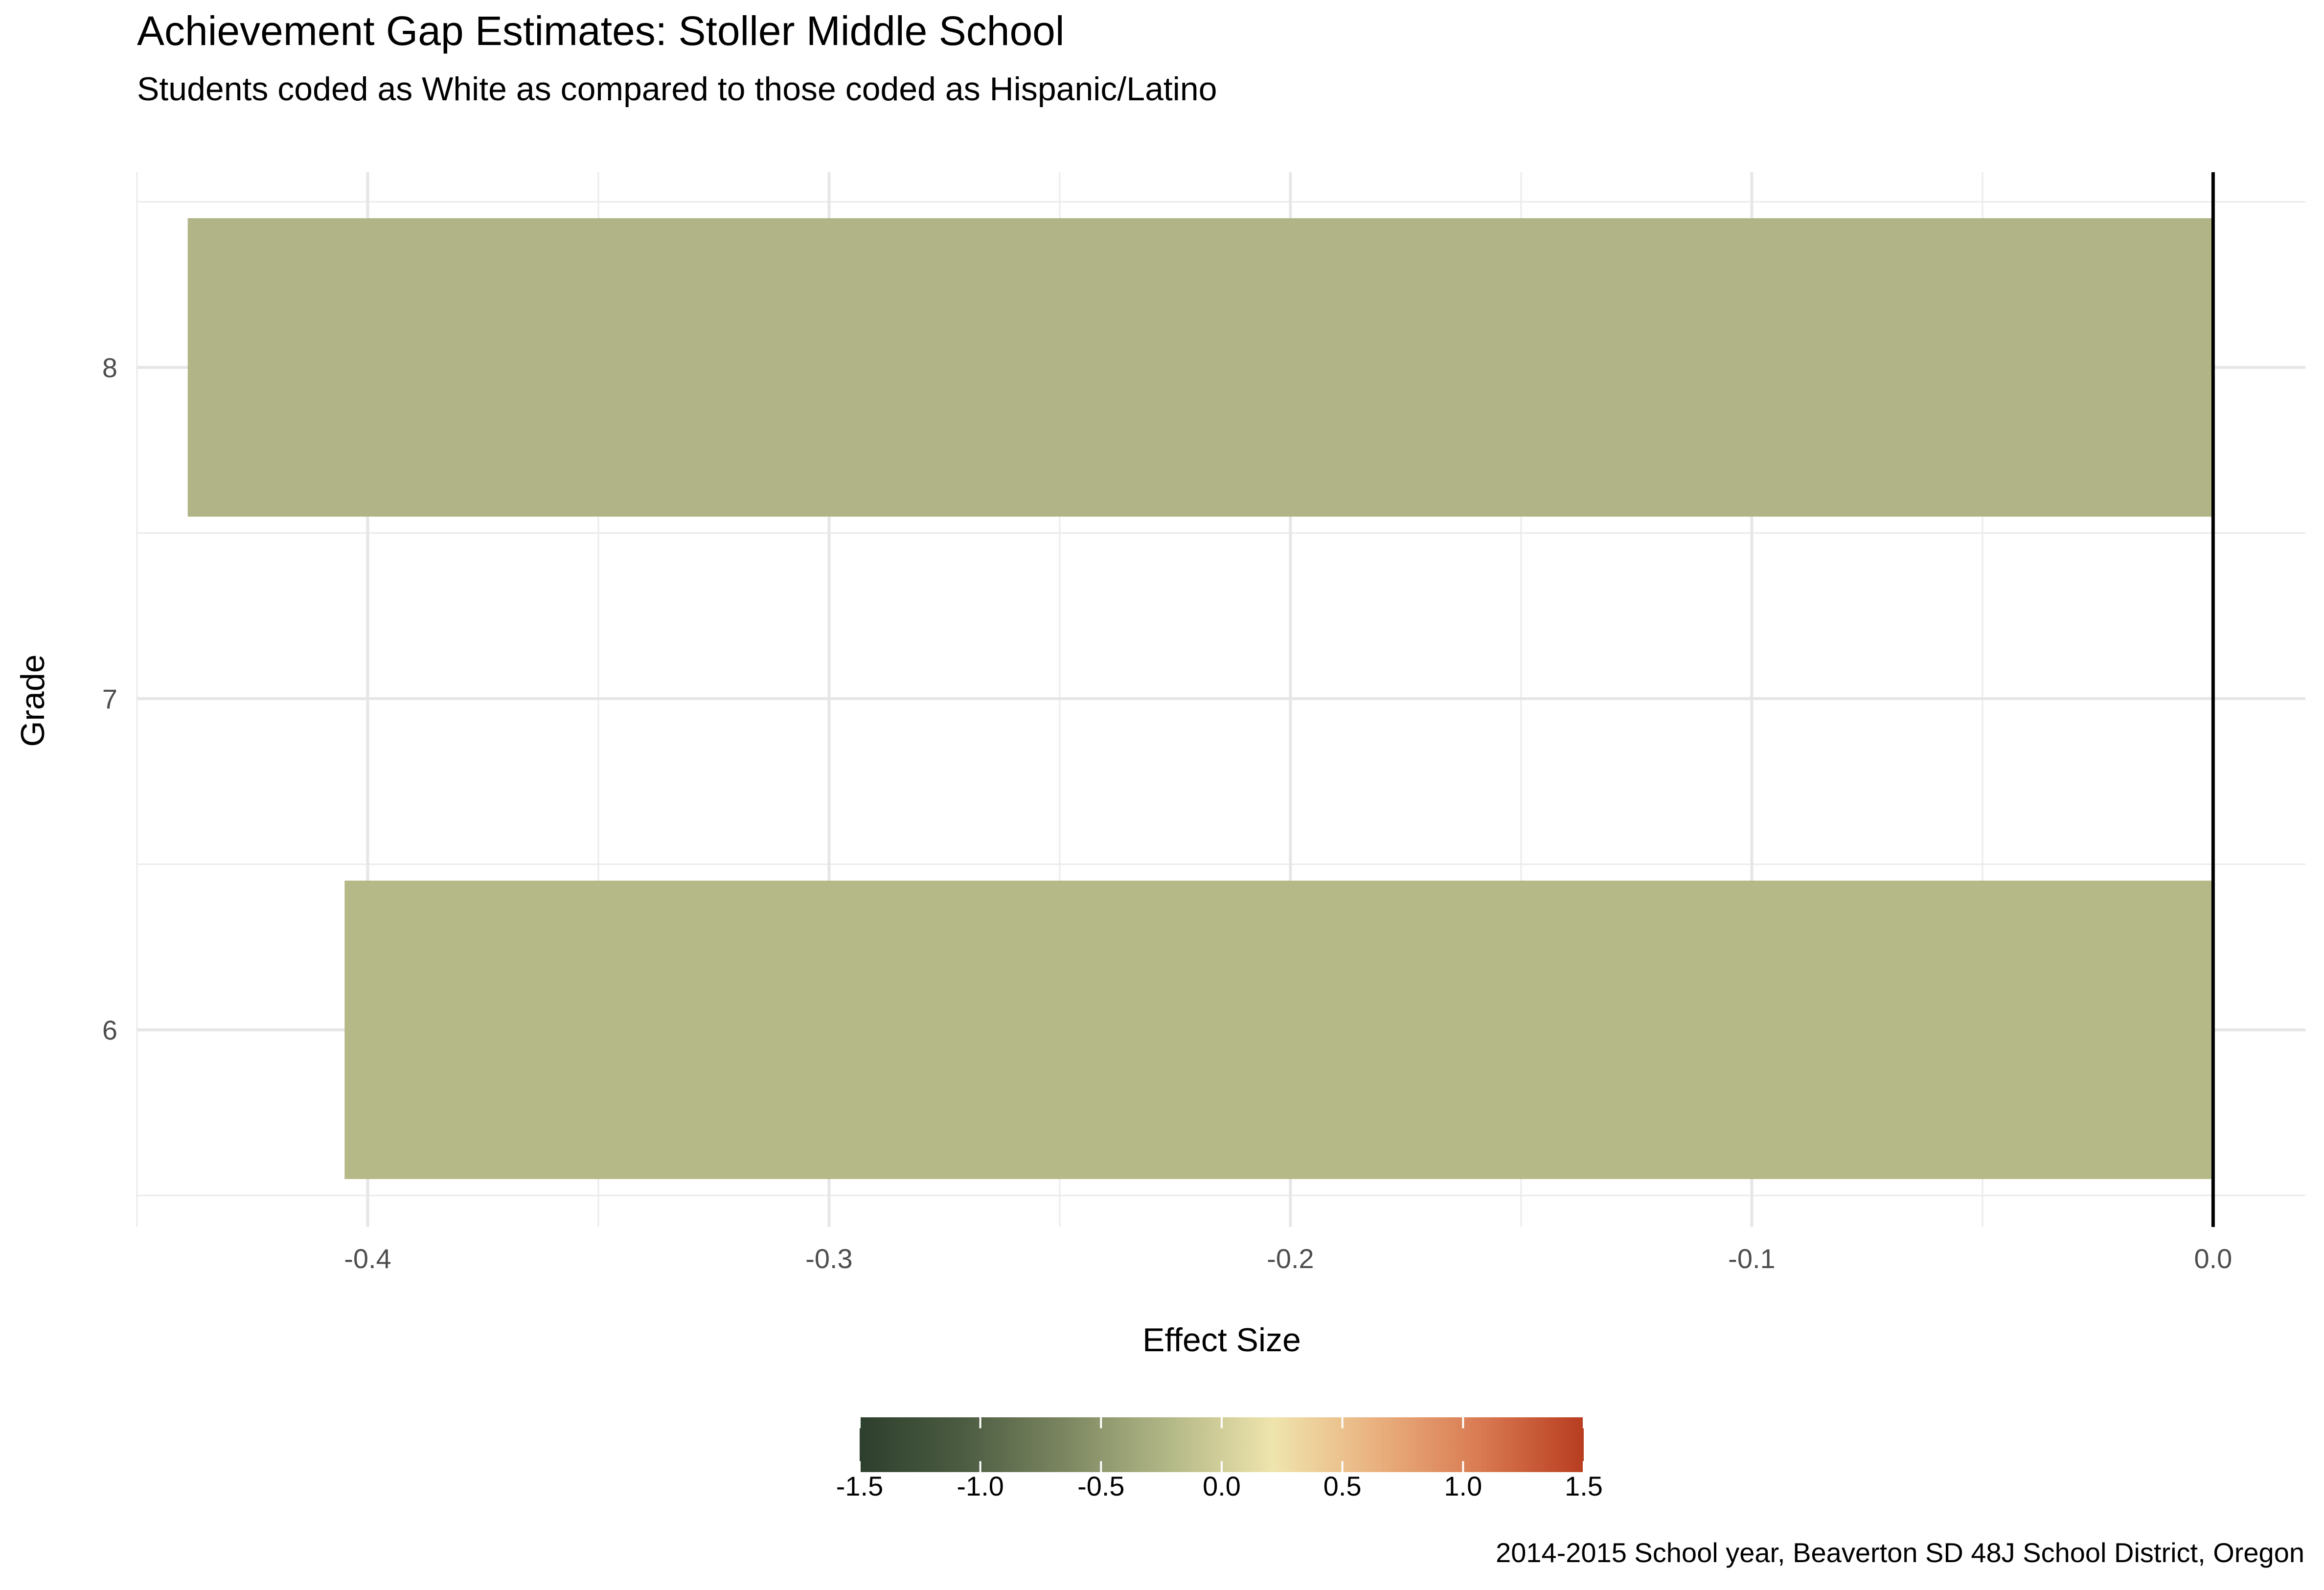  I want to click on colorbar-tick-label: -1.0, so click(980, 1486).